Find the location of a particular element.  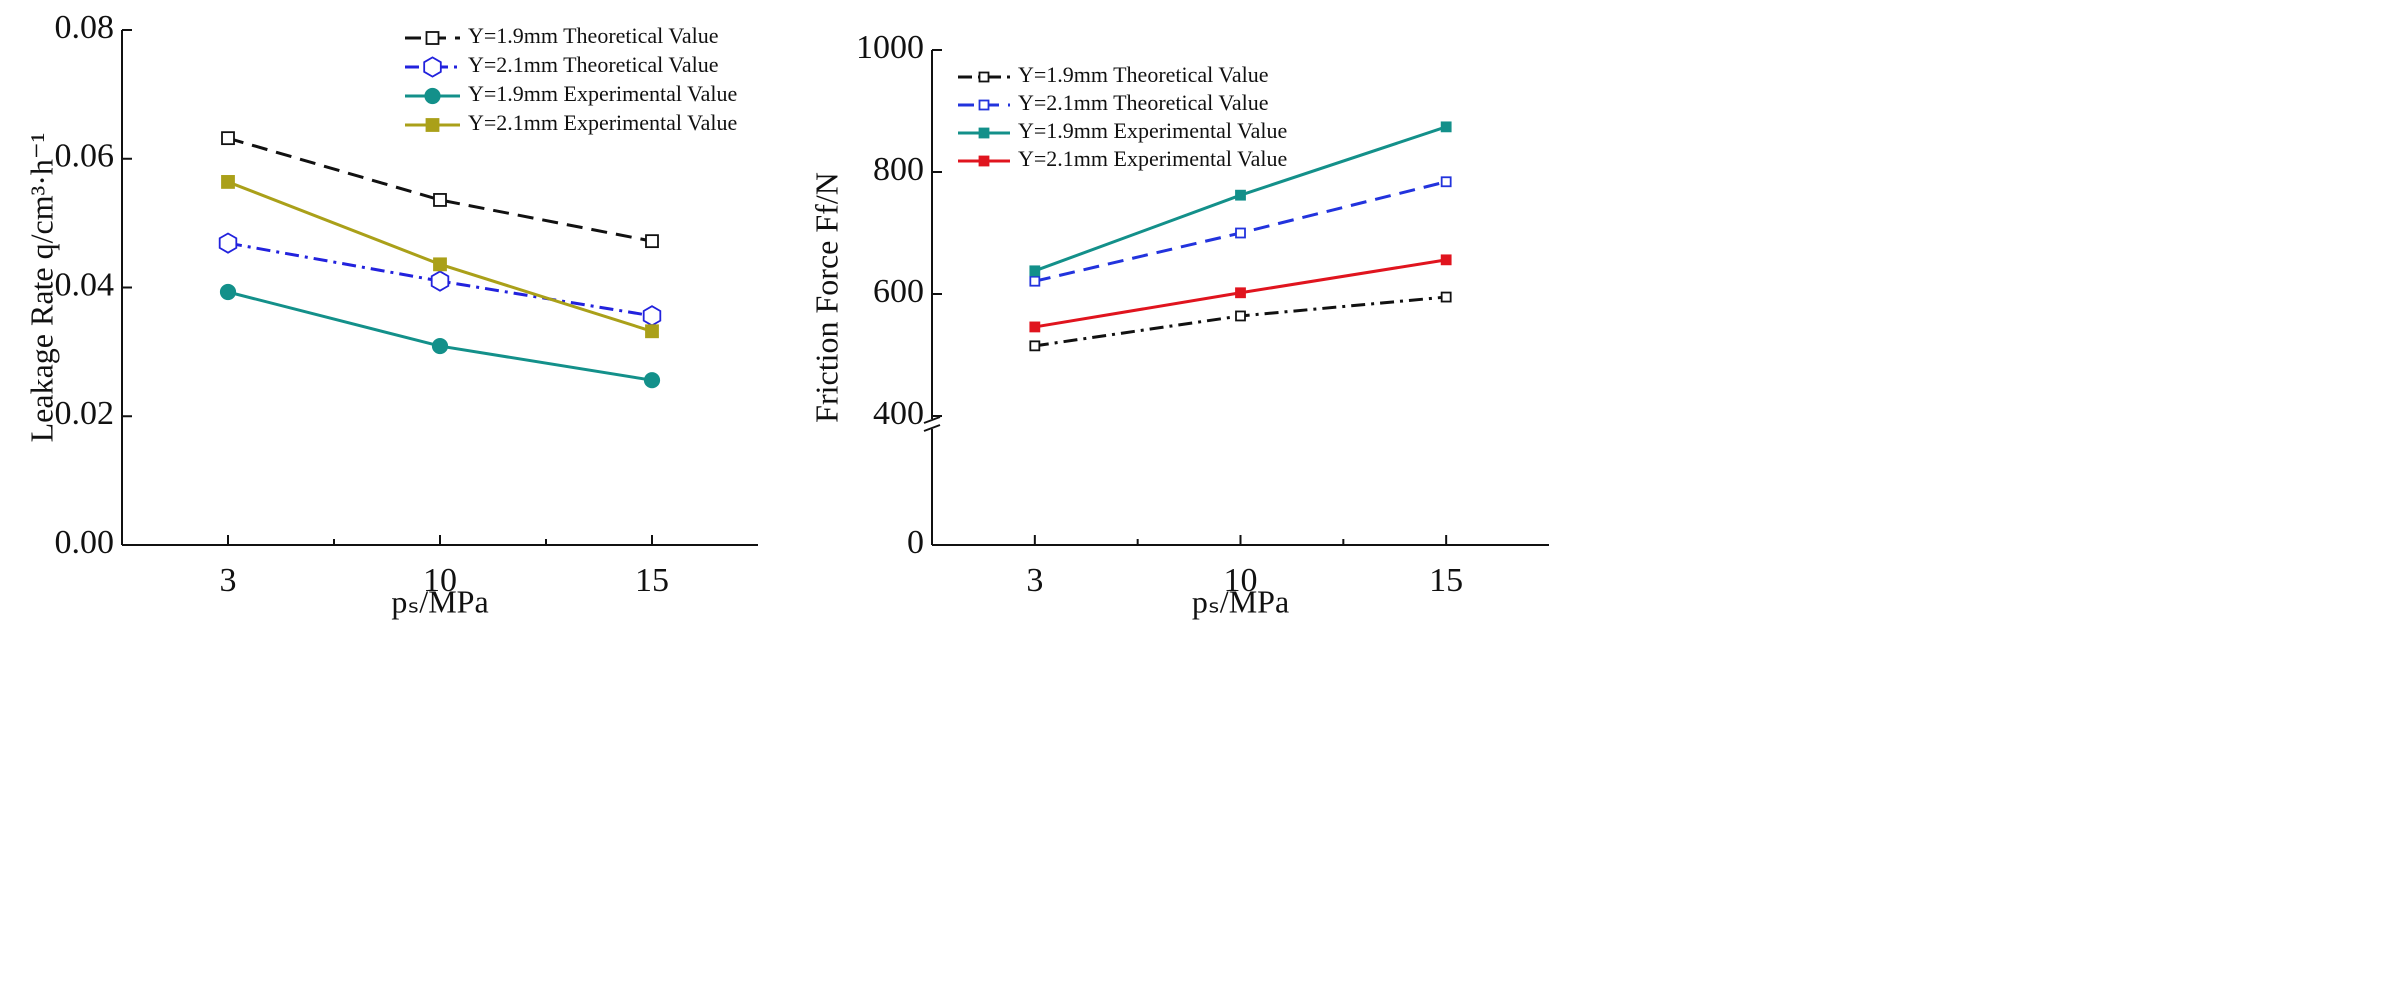

y-tick-label: 800 is located at coordinates (898, 169).